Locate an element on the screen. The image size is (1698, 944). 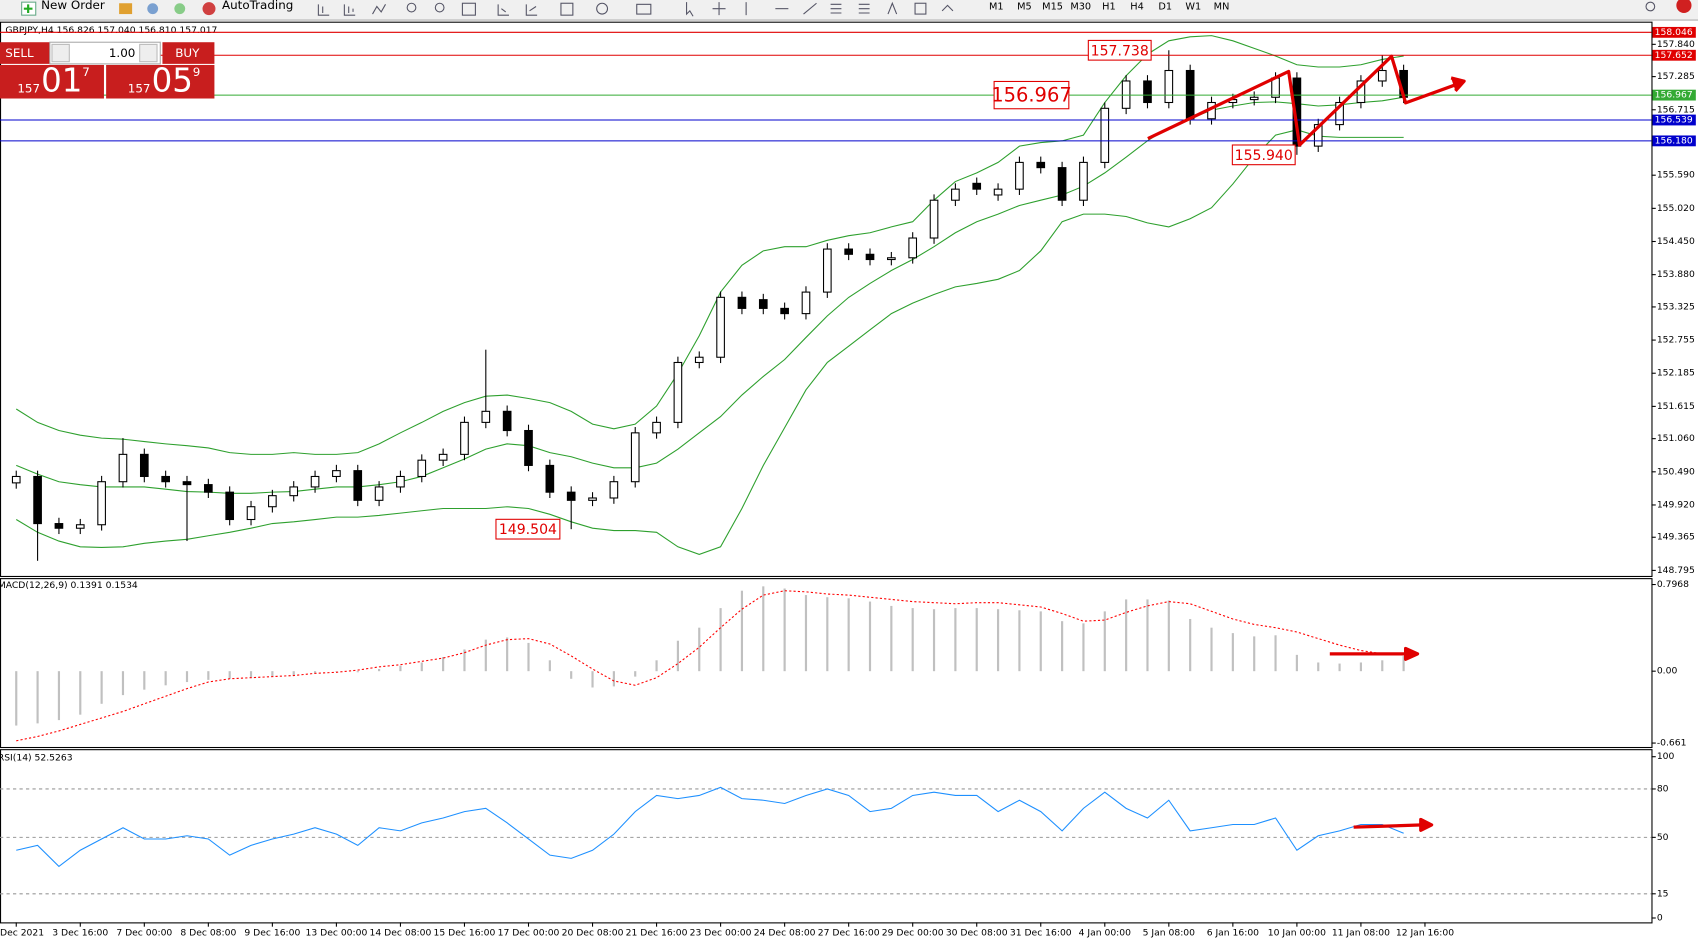
x-tick-label: 31 Dec 16:00 is located at coordinates (1041, 933).